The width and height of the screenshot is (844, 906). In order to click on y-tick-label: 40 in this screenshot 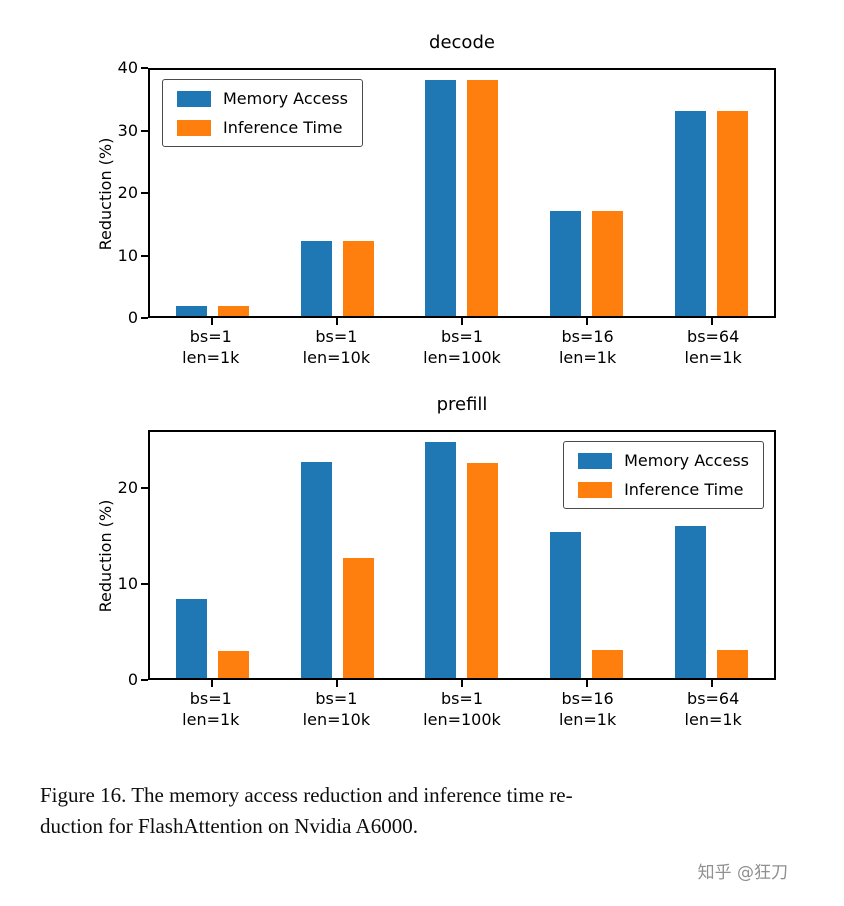, I will do `click(127, 67)`.